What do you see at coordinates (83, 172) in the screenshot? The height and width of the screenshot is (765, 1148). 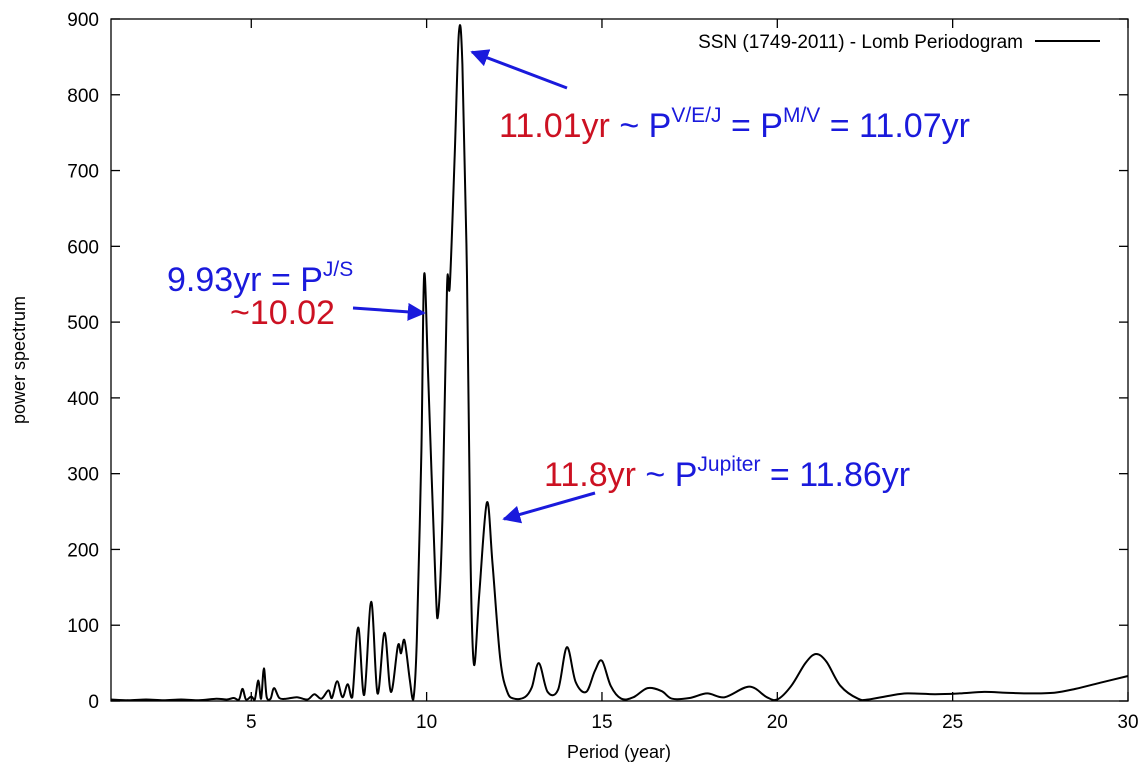 I see `y-tick-label: 700` at bounding box center [83, 172].